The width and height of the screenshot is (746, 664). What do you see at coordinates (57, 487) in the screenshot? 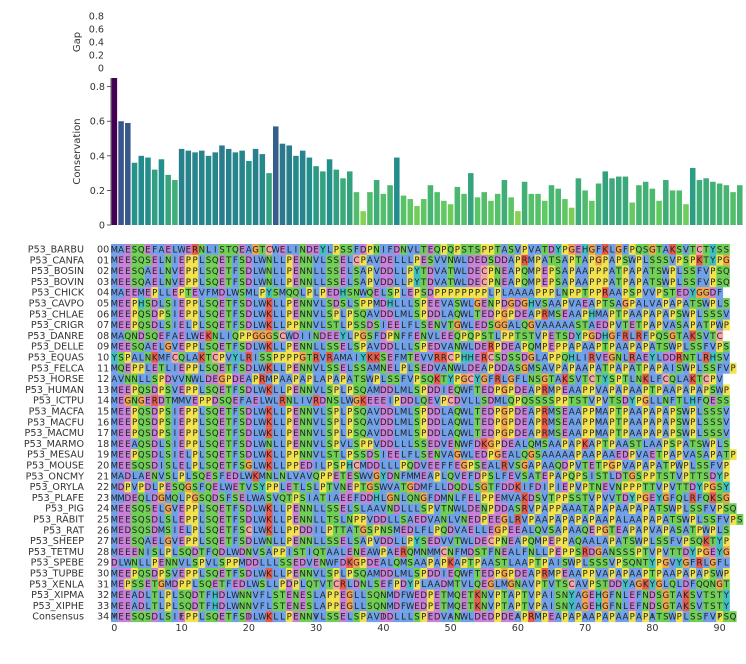
I see `sequence-name: P53_ORYLA` at bounding box center [57, 487].